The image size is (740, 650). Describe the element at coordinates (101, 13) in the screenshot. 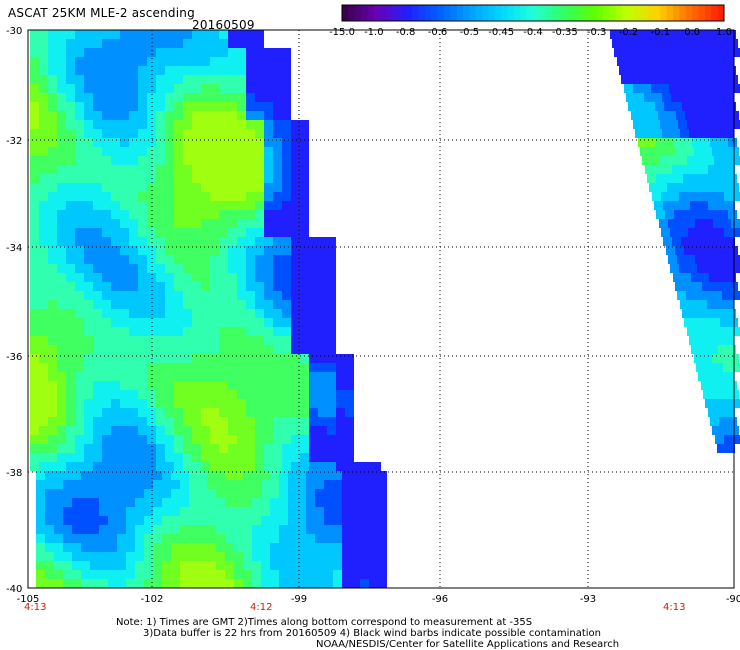

I see `product-title: ASCAT 25KM MLE-2 ascending` at that location.